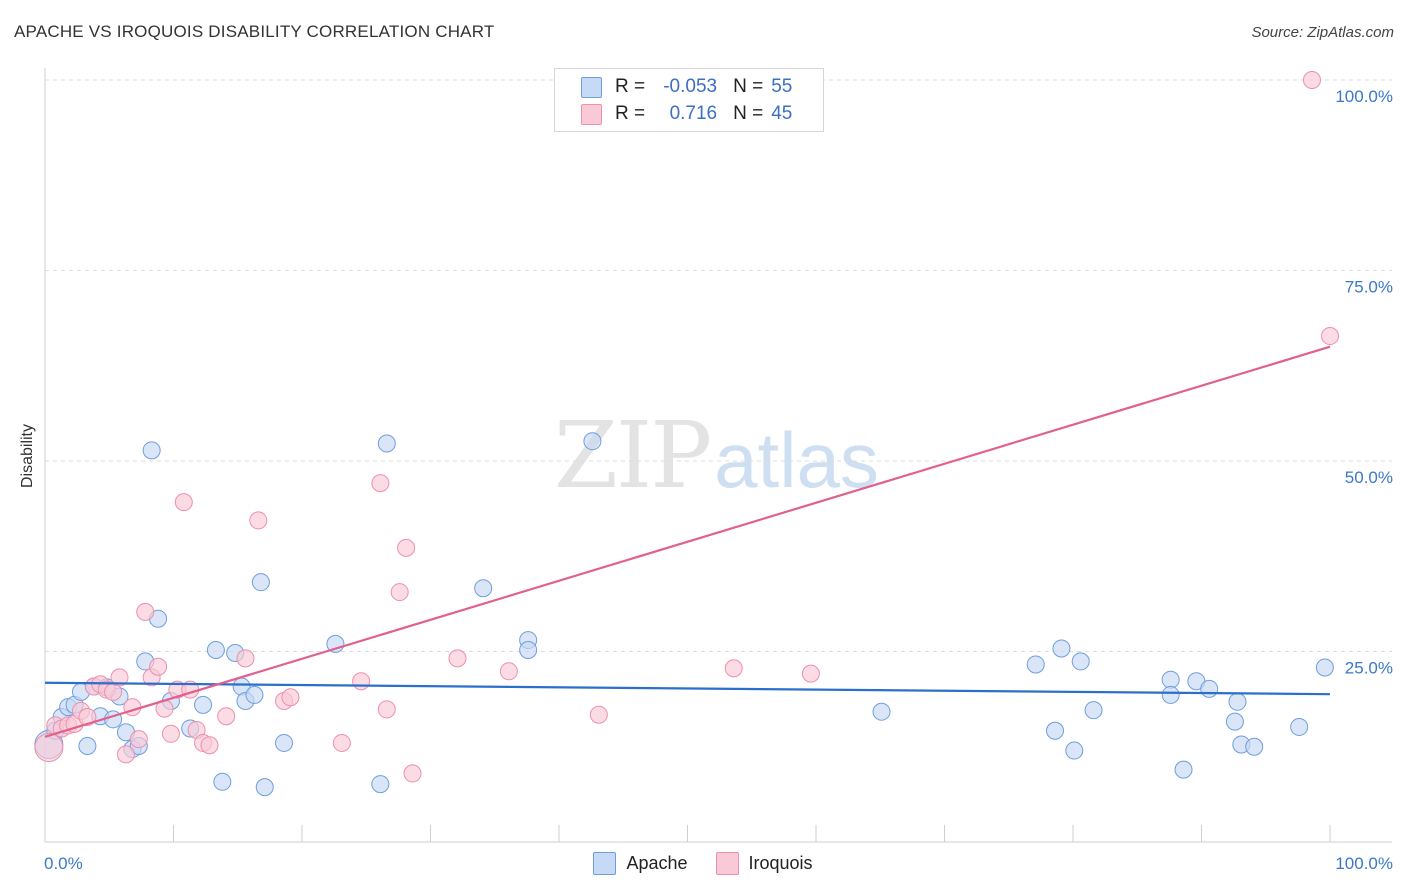 This screenshot has width=1406, height=892. I want to click on y-tick-label: 100.0%, so click(1364, 96).